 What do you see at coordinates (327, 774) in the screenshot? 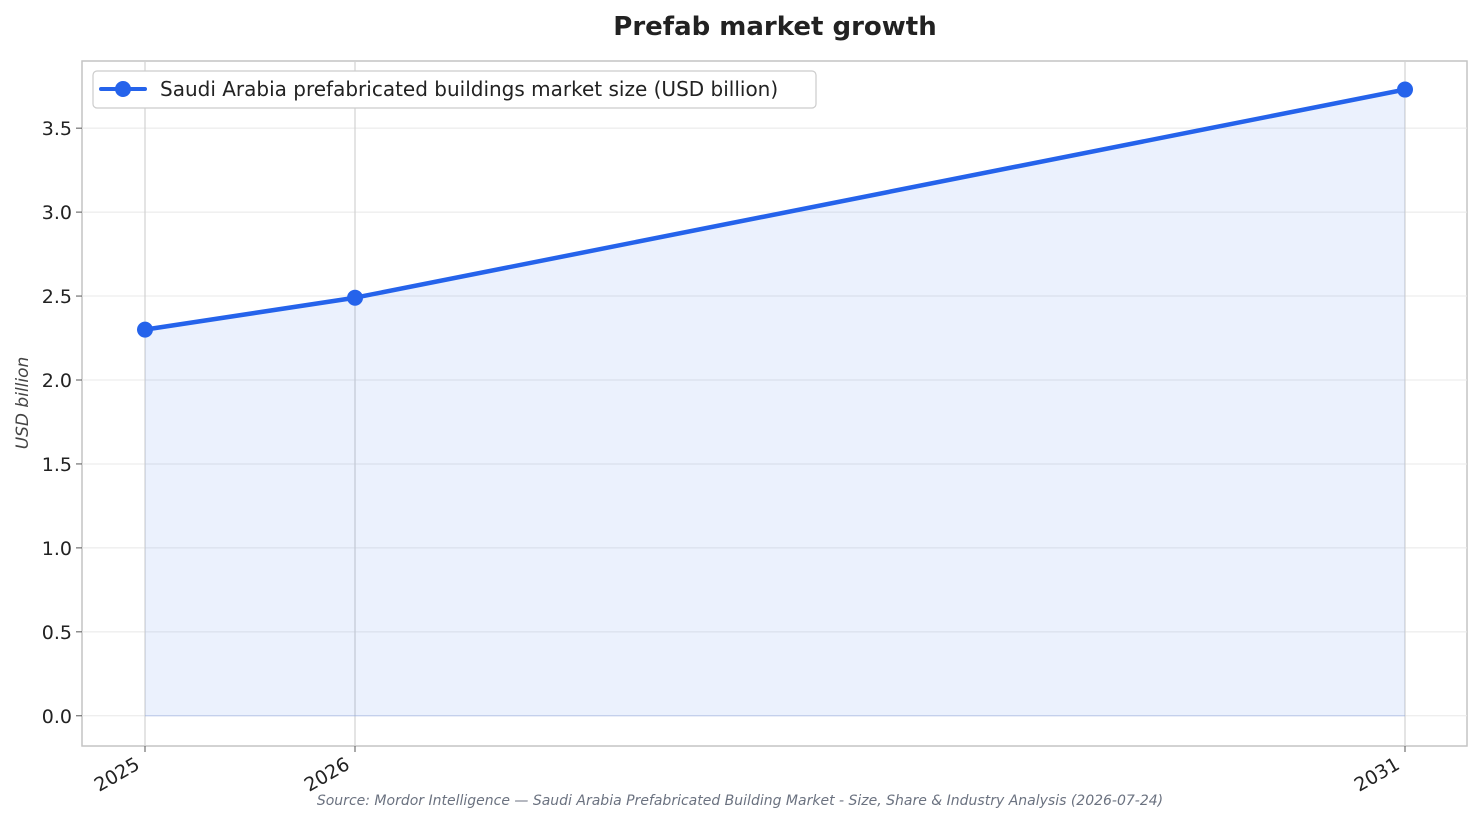
I see `x-tick-label: 2026` at bounding box center [327, 774].